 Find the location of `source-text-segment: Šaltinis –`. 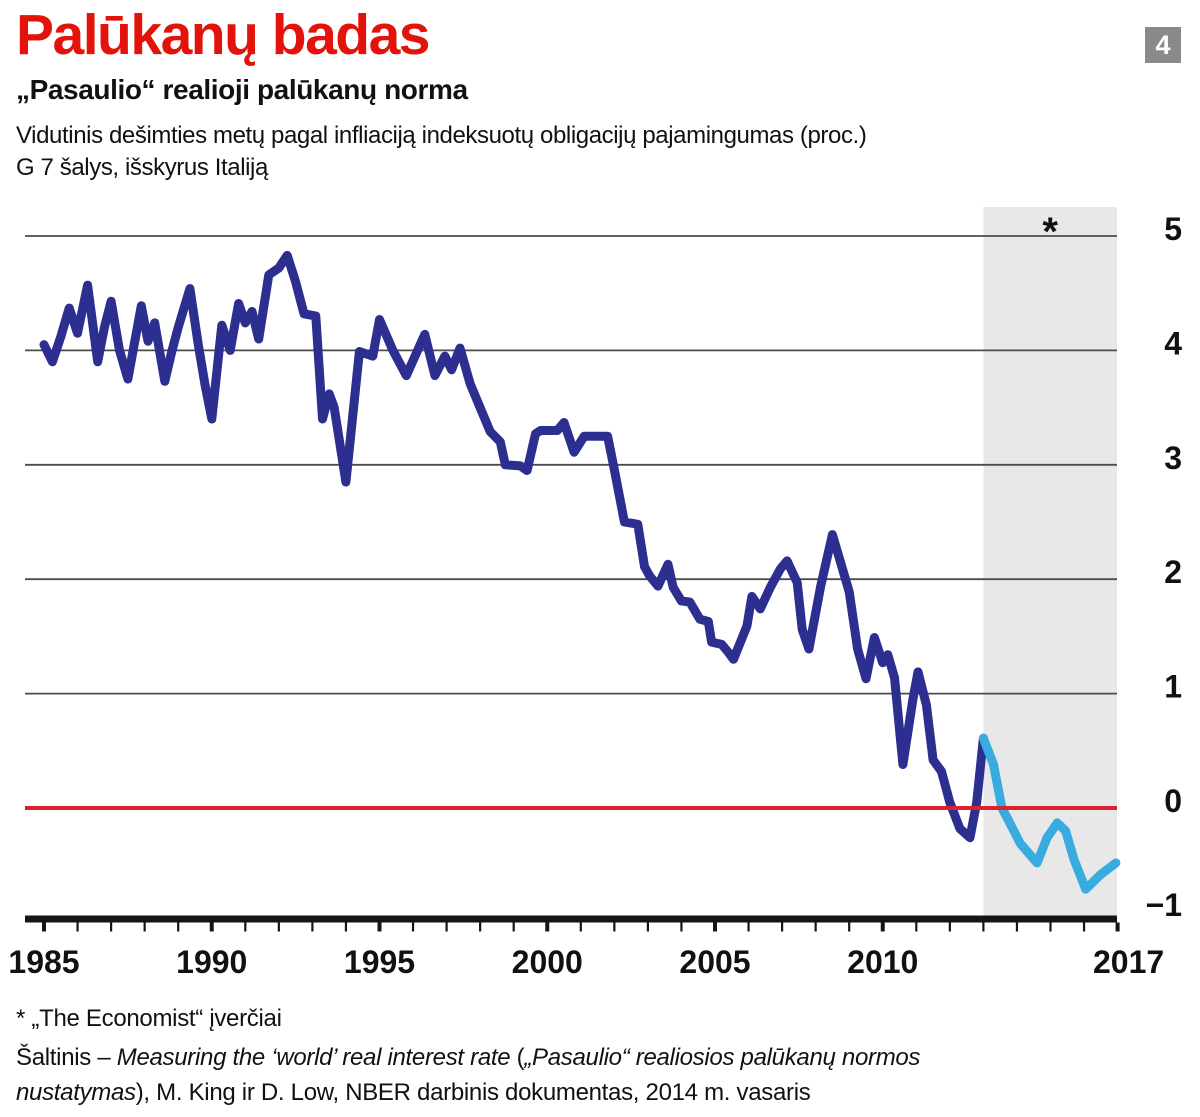

source-text-segment: Šaltinis – is located at coordinates (66, 1057).